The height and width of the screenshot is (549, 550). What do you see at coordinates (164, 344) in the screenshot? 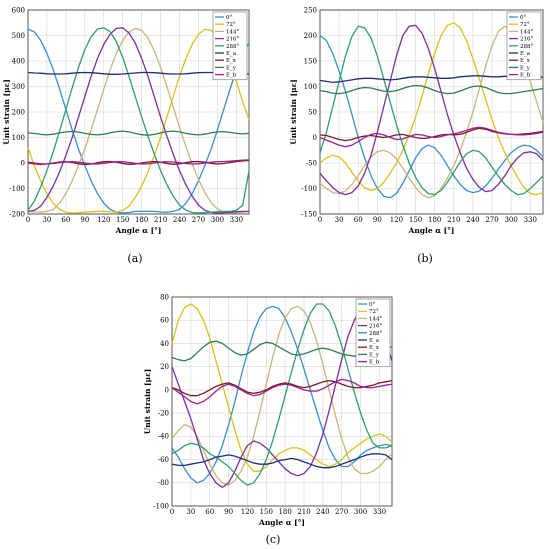
I see `y-tick-label: 40` at bounding box center [164, 344].